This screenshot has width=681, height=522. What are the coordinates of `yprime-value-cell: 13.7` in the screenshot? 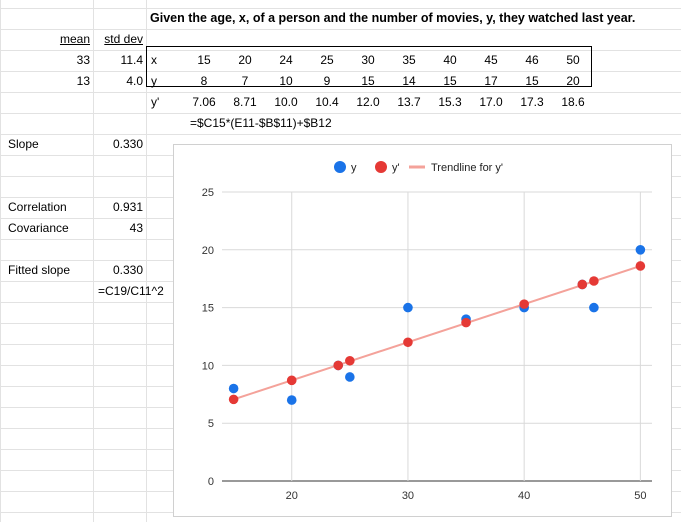 It's located at (409, 102).